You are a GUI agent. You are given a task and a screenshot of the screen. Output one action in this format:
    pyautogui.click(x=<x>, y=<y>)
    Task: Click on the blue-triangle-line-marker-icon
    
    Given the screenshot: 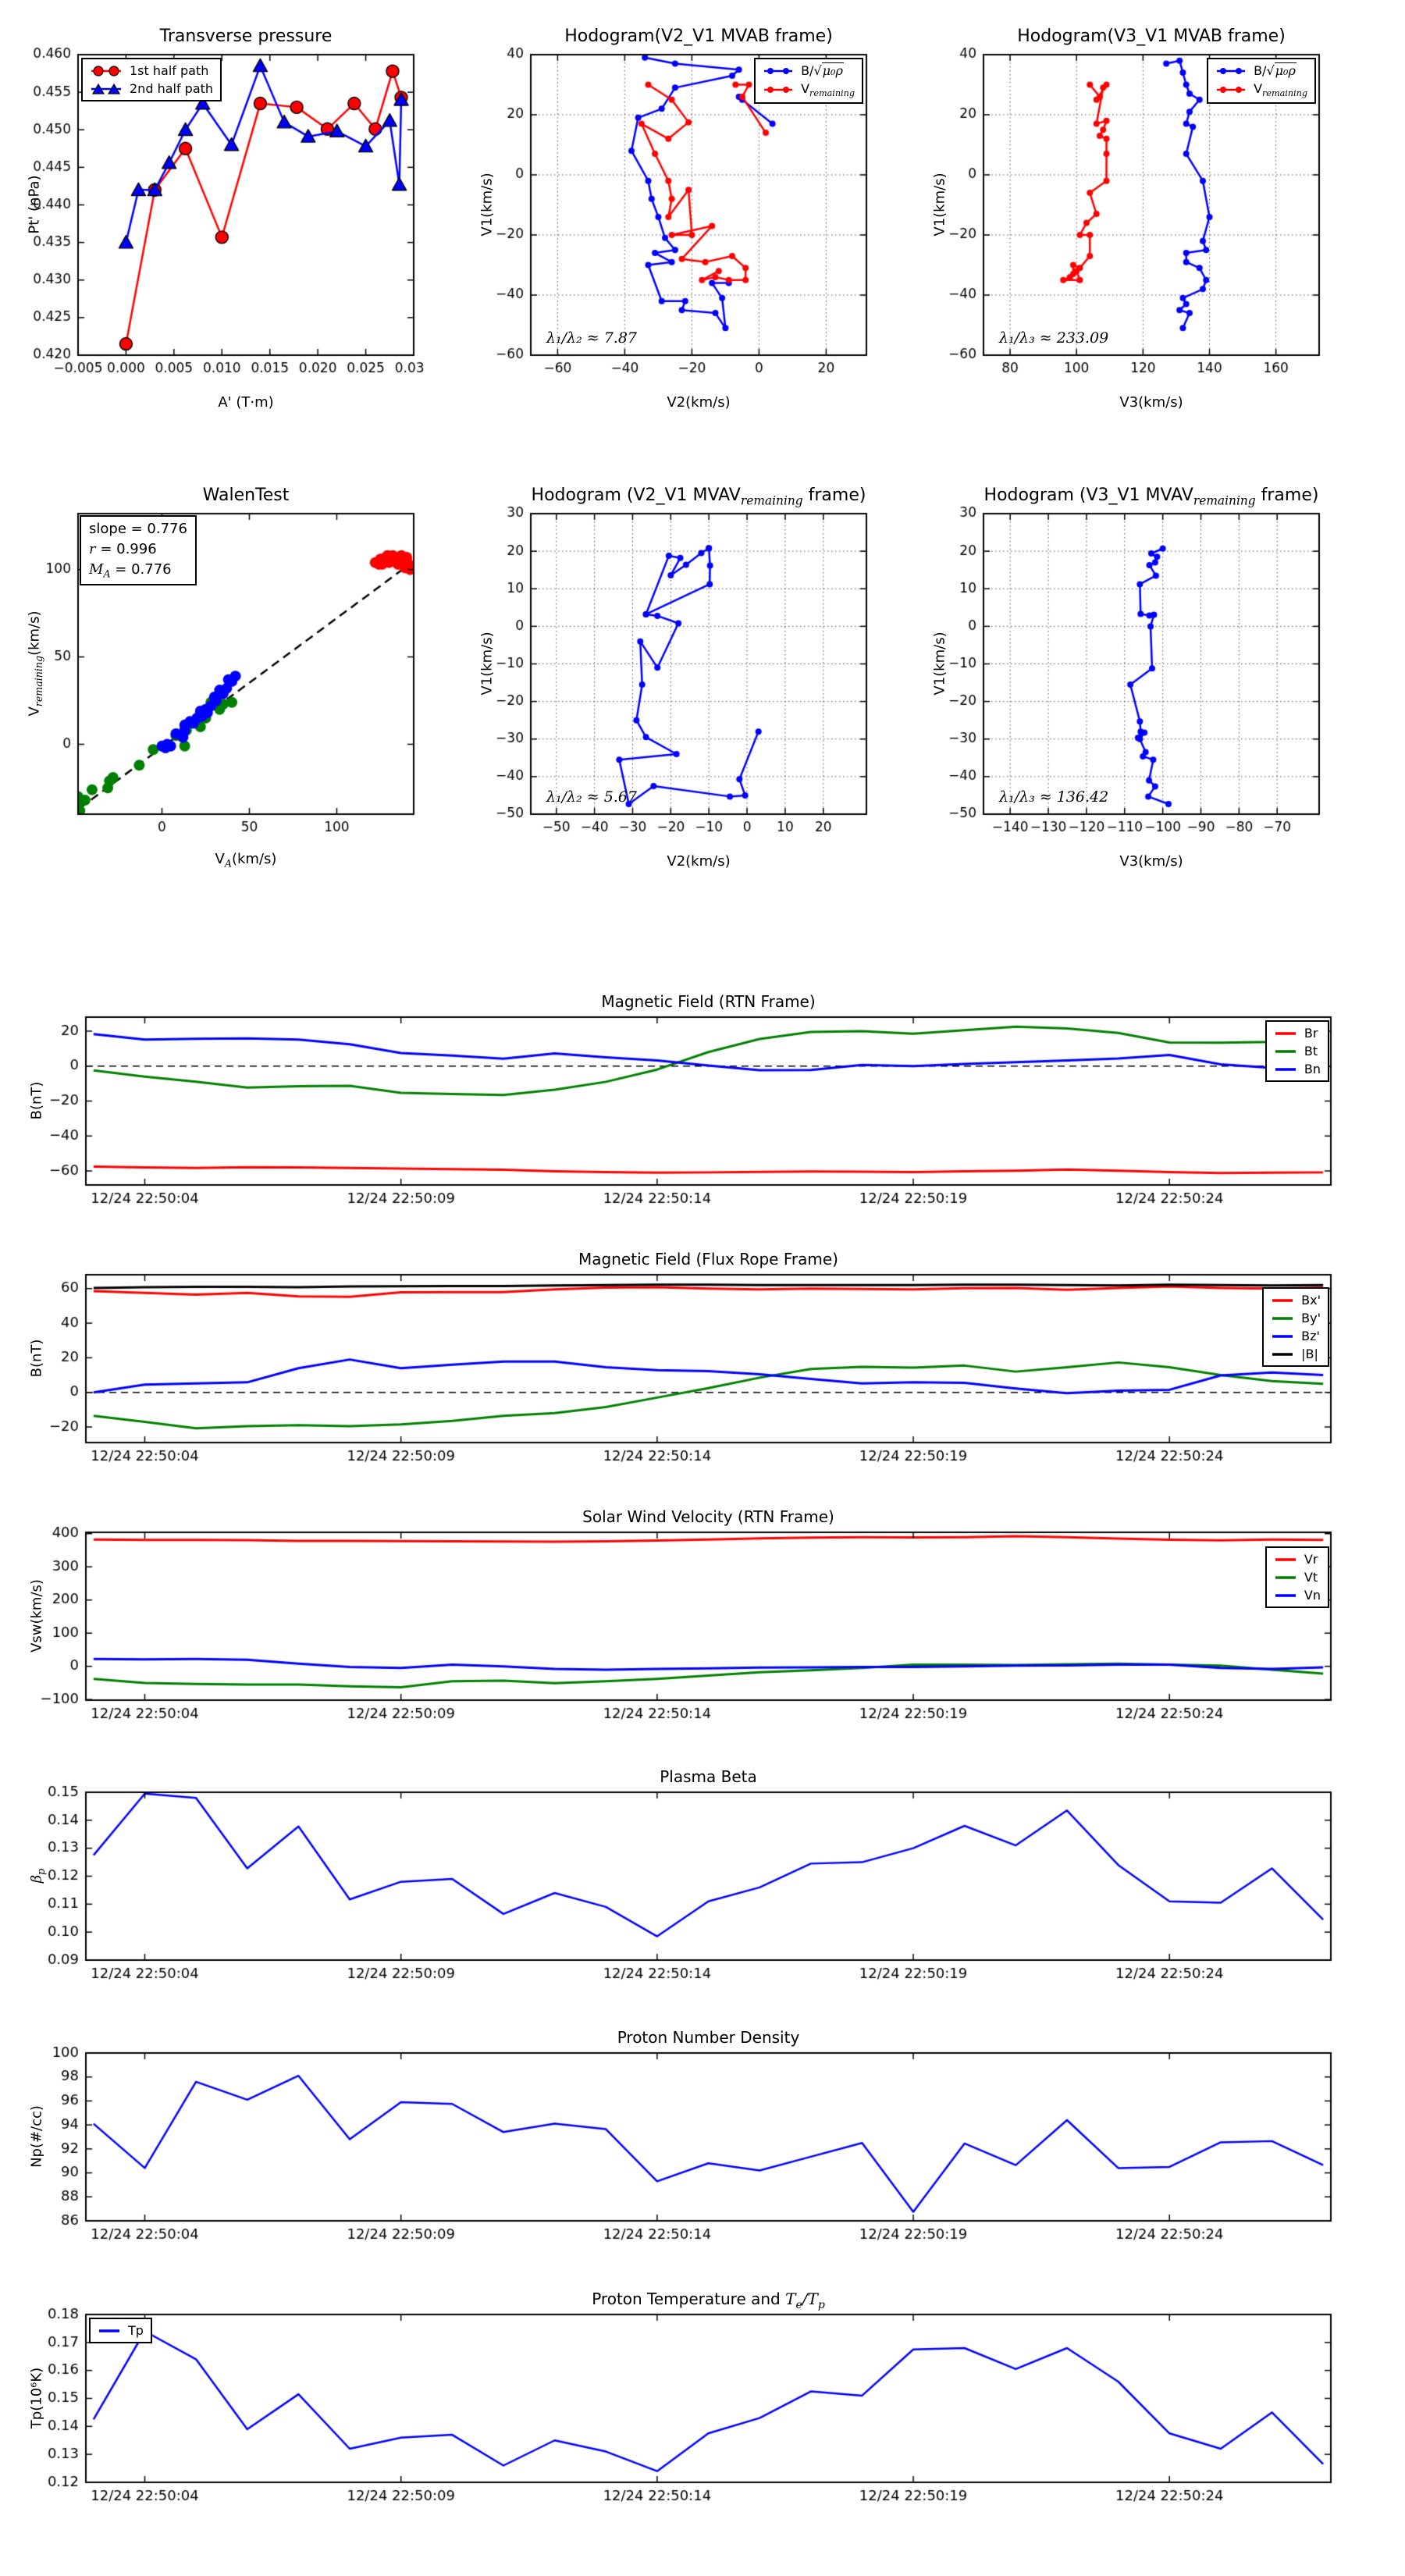 What is the action you would take?
    pyautogui.click(x=106, y=88)
    